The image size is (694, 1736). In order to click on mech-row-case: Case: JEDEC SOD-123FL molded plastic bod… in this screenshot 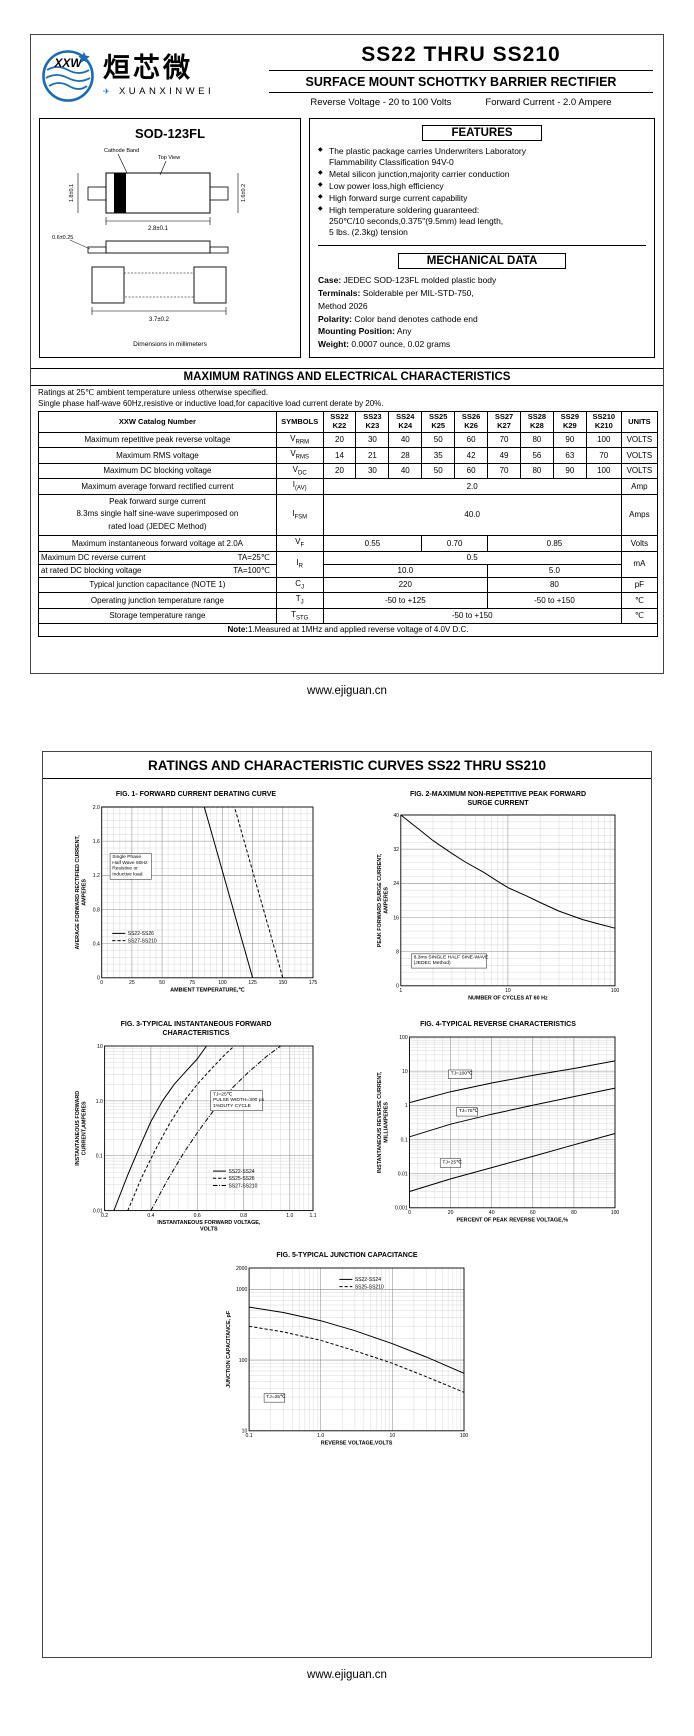, I will do `click(407, 280)`.